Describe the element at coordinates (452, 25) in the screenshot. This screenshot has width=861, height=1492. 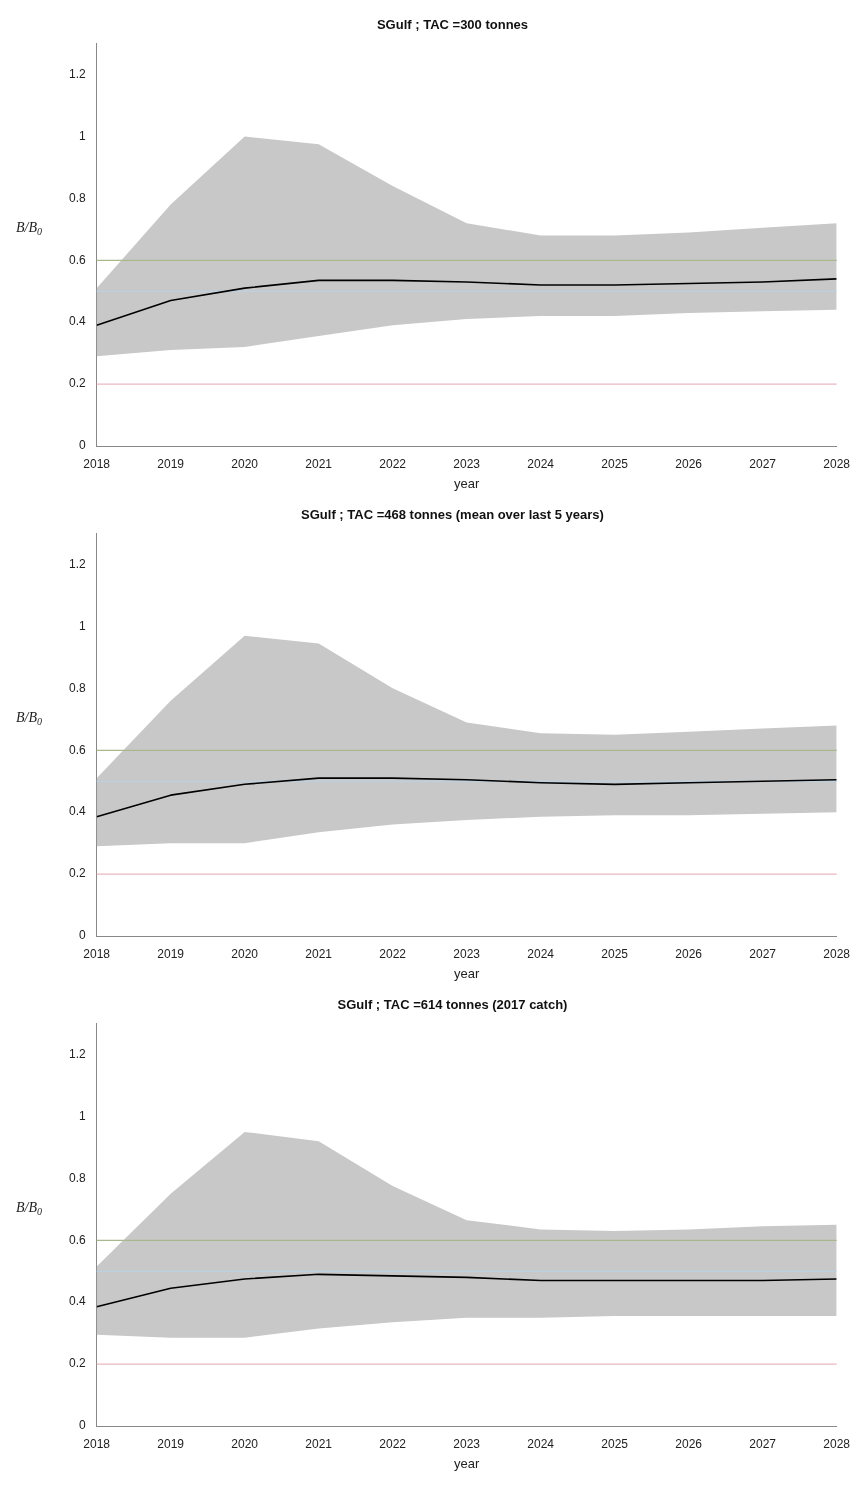
I see `chart-title: SGulf ; TAC =300 tonnes` at that location.